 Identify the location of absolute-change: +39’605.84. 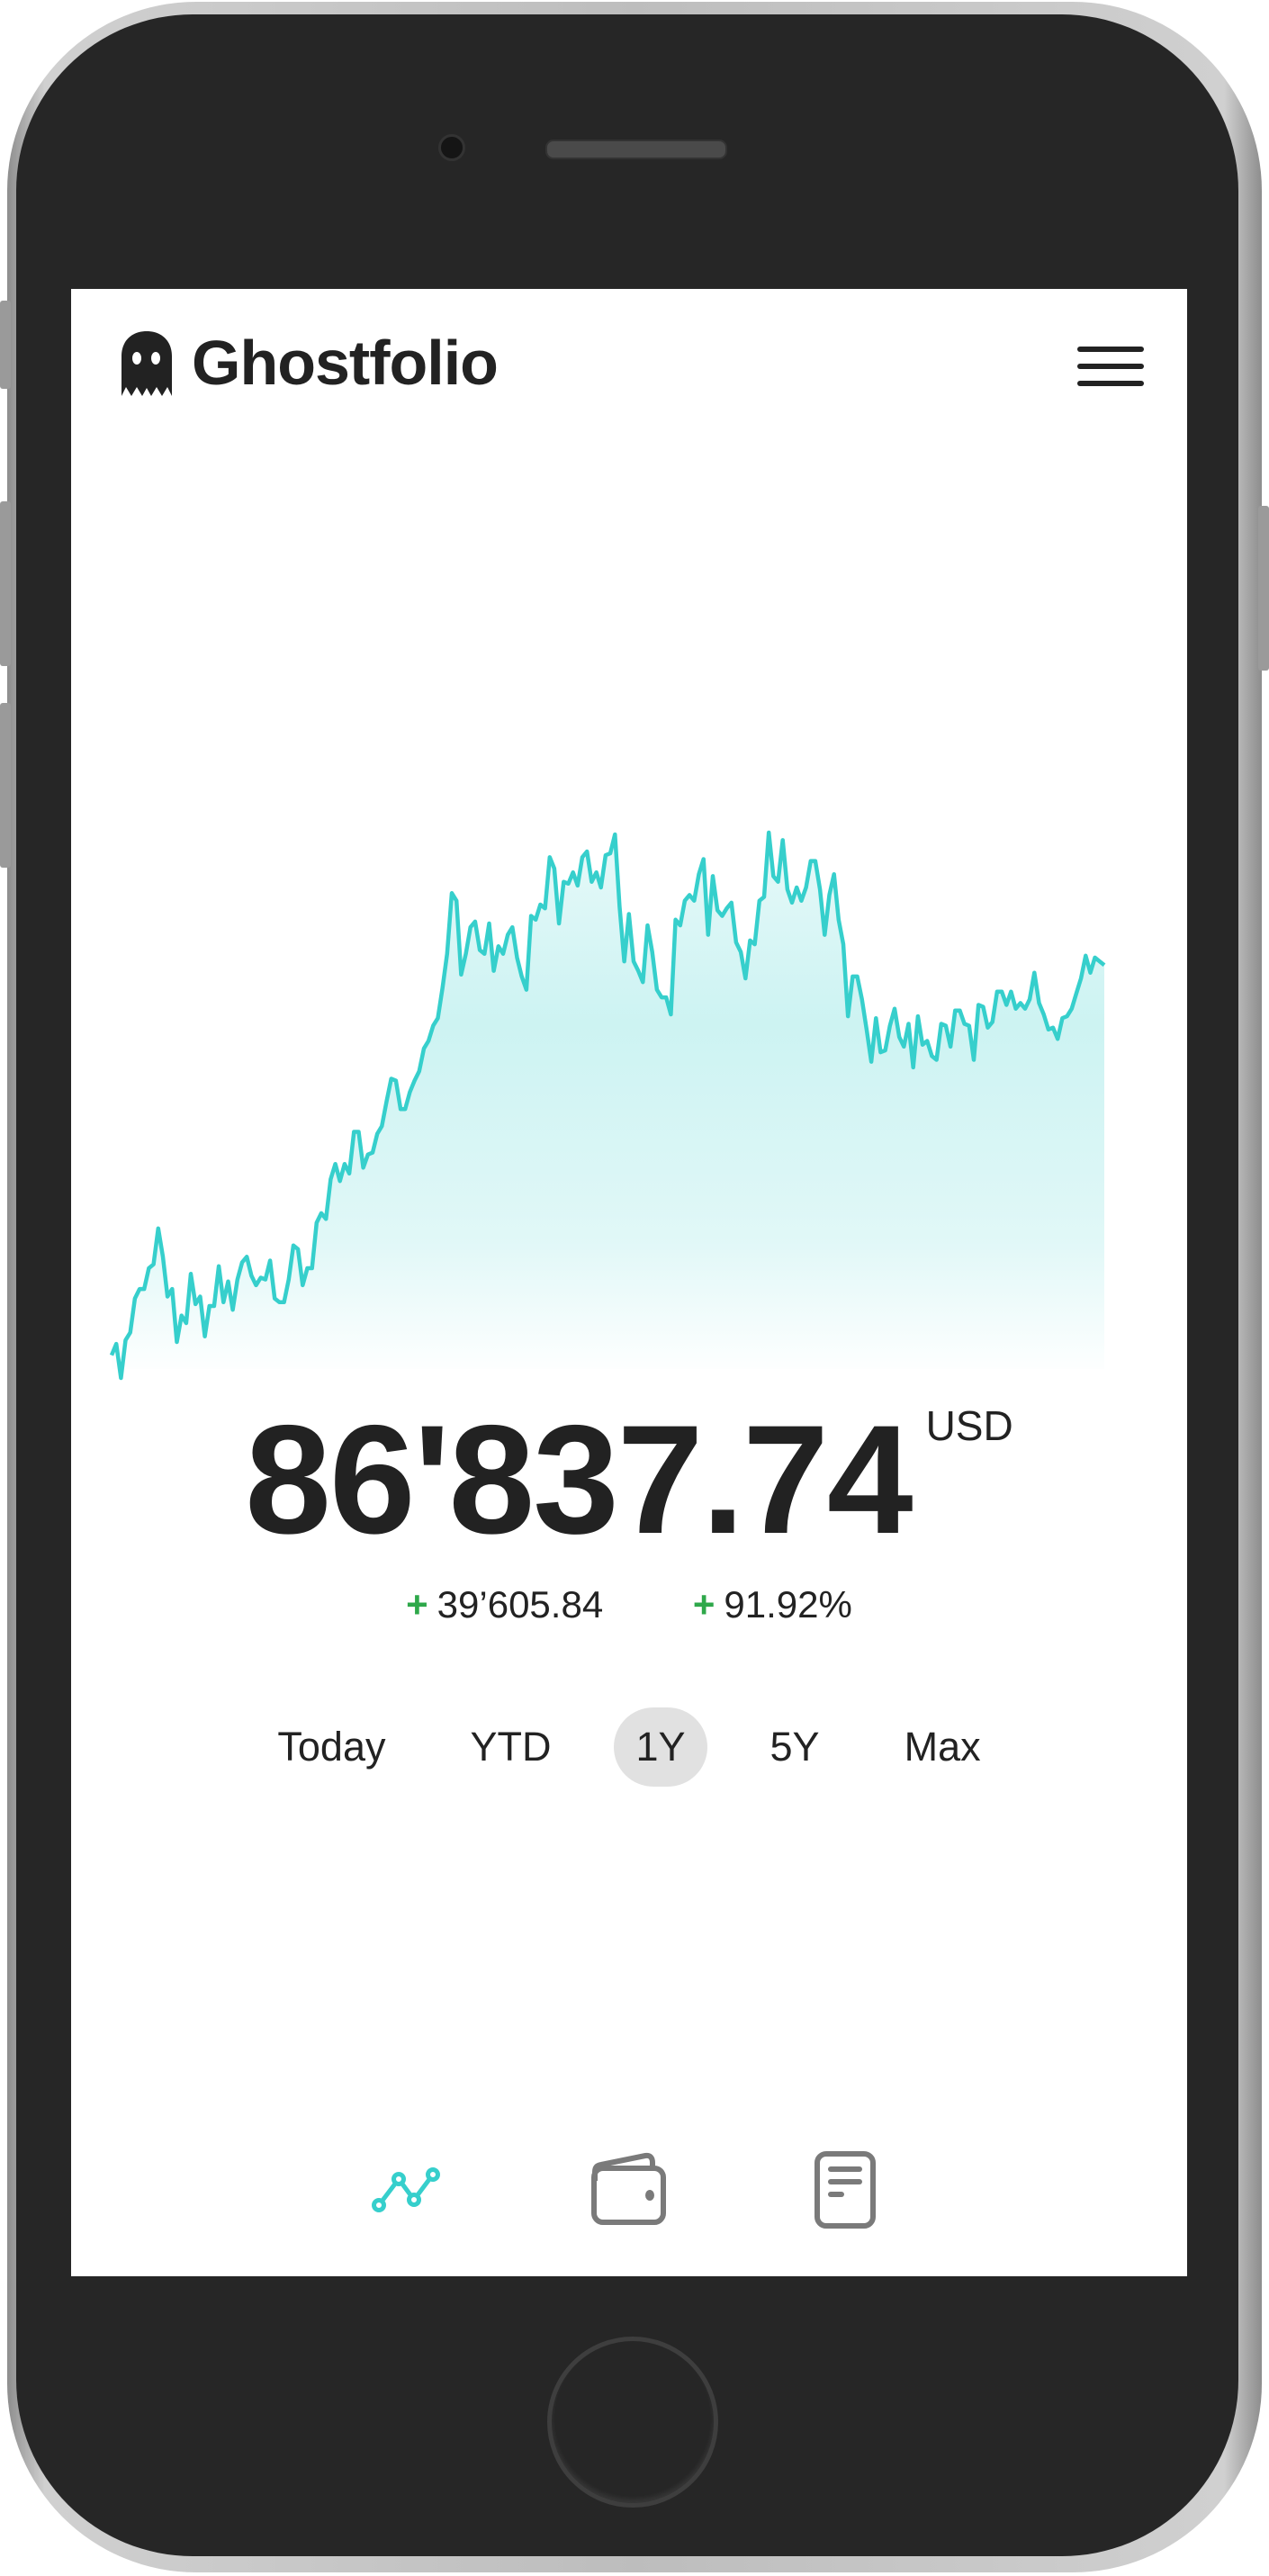
(504, 1604).